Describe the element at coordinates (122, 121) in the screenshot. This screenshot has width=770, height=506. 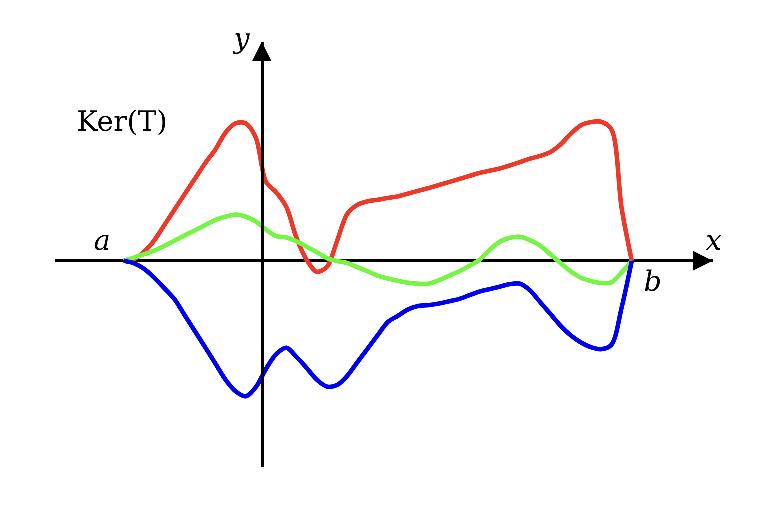
I see `annotation: Ker(T)` at that location.